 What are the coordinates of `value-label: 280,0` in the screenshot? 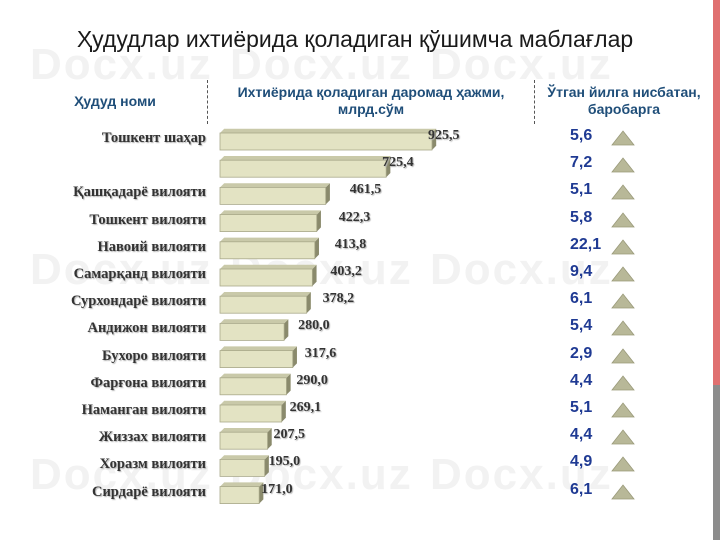 It's located at (314, 326).